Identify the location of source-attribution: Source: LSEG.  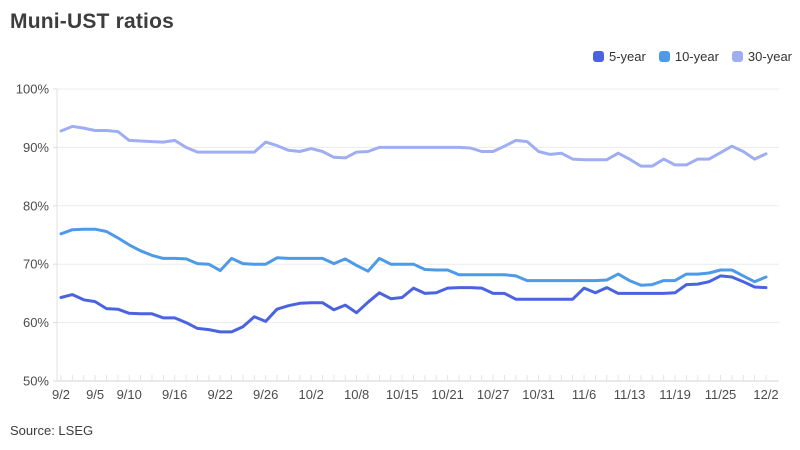
(52, 430).